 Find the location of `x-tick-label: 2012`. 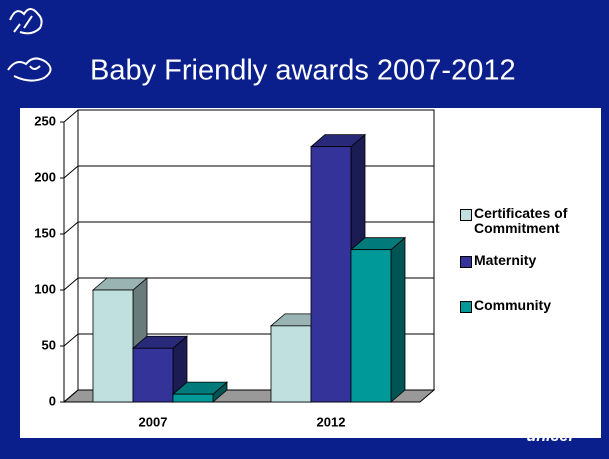

x-tick-label: 2012 is located at coordinates (331, 421).